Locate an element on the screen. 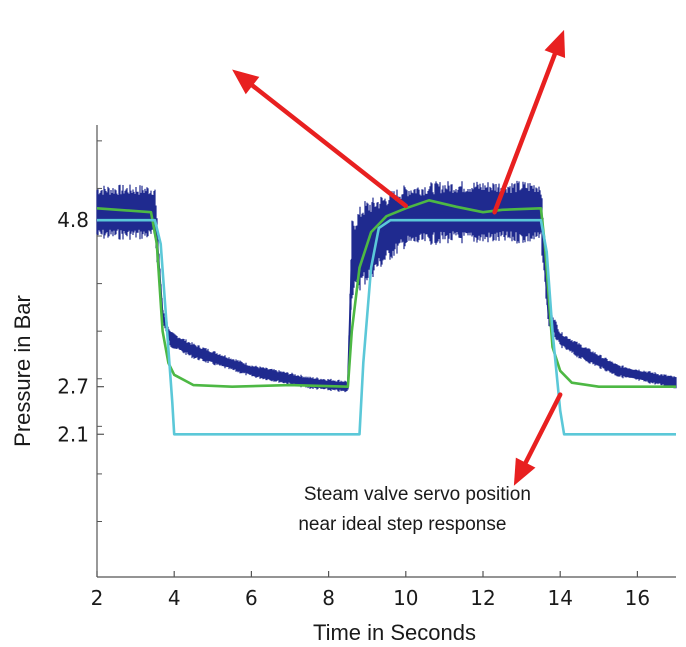 This screenshot has height=647, width=686. x-tick-label: 2 is located at coordinates (97, 598).